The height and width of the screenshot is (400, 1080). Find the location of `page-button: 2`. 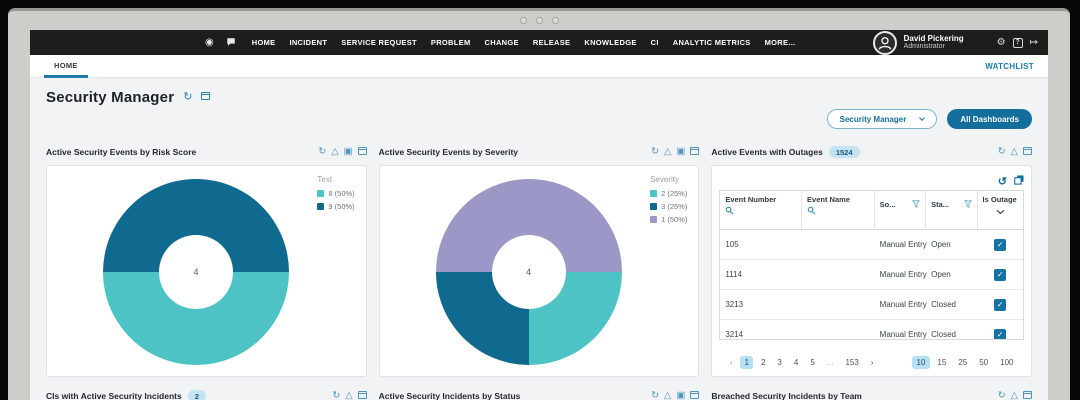

page-button: 2 is located at coordinates (763, 362).